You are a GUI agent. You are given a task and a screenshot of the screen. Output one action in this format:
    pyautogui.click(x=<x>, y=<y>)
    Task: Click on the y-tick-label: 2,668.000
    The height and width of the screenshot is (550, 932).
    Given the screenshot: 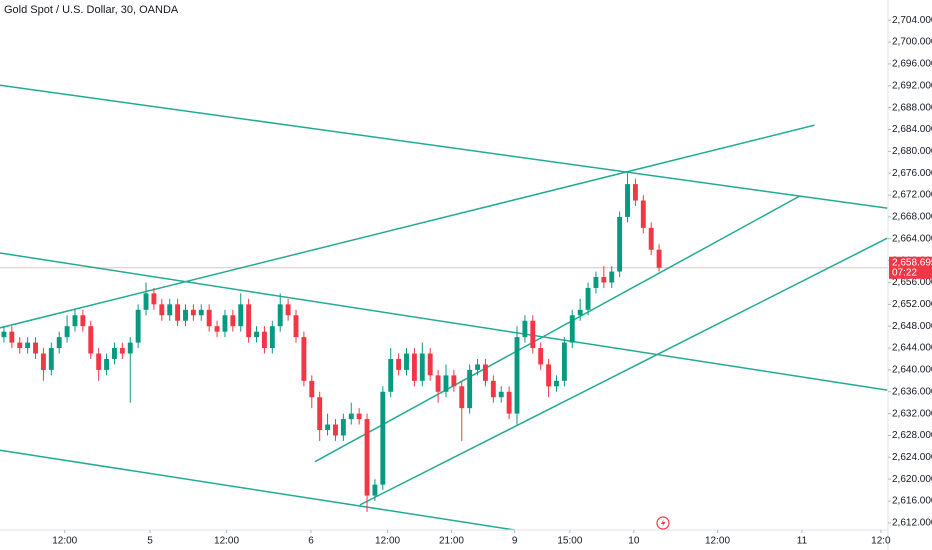 What is the action you would take?
    pyautogui.click(x=912, y=217)
    